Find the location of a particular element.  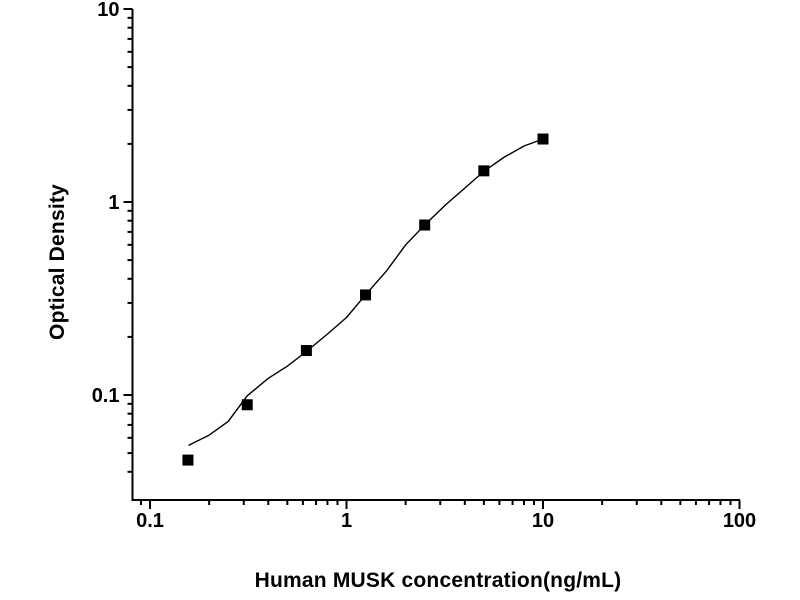

x-tick-label: 0.1 is located at coordinates (150, 521).